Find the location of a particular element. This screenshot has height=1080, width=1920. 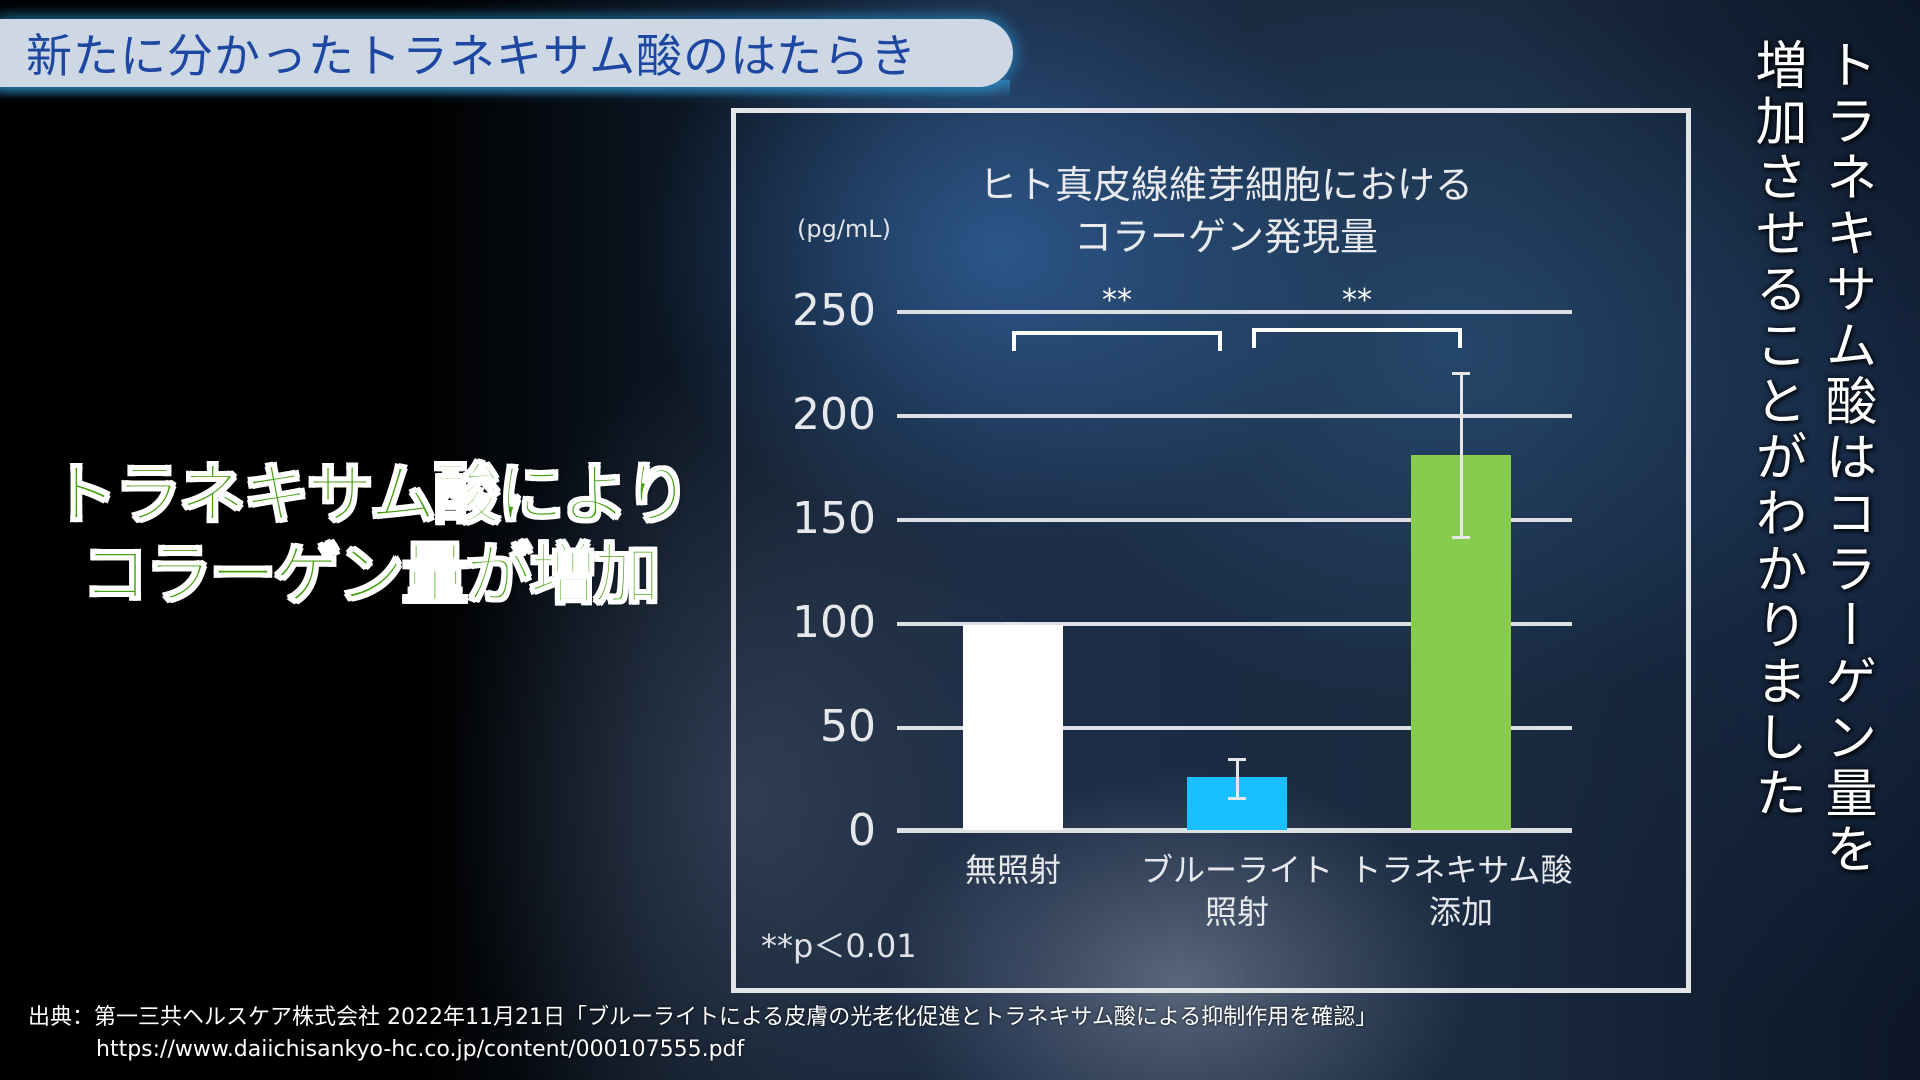

chart-title: ヒト真皮線維芽細胞における コラーゲン発現量 is located at coordinates (1211, 211).